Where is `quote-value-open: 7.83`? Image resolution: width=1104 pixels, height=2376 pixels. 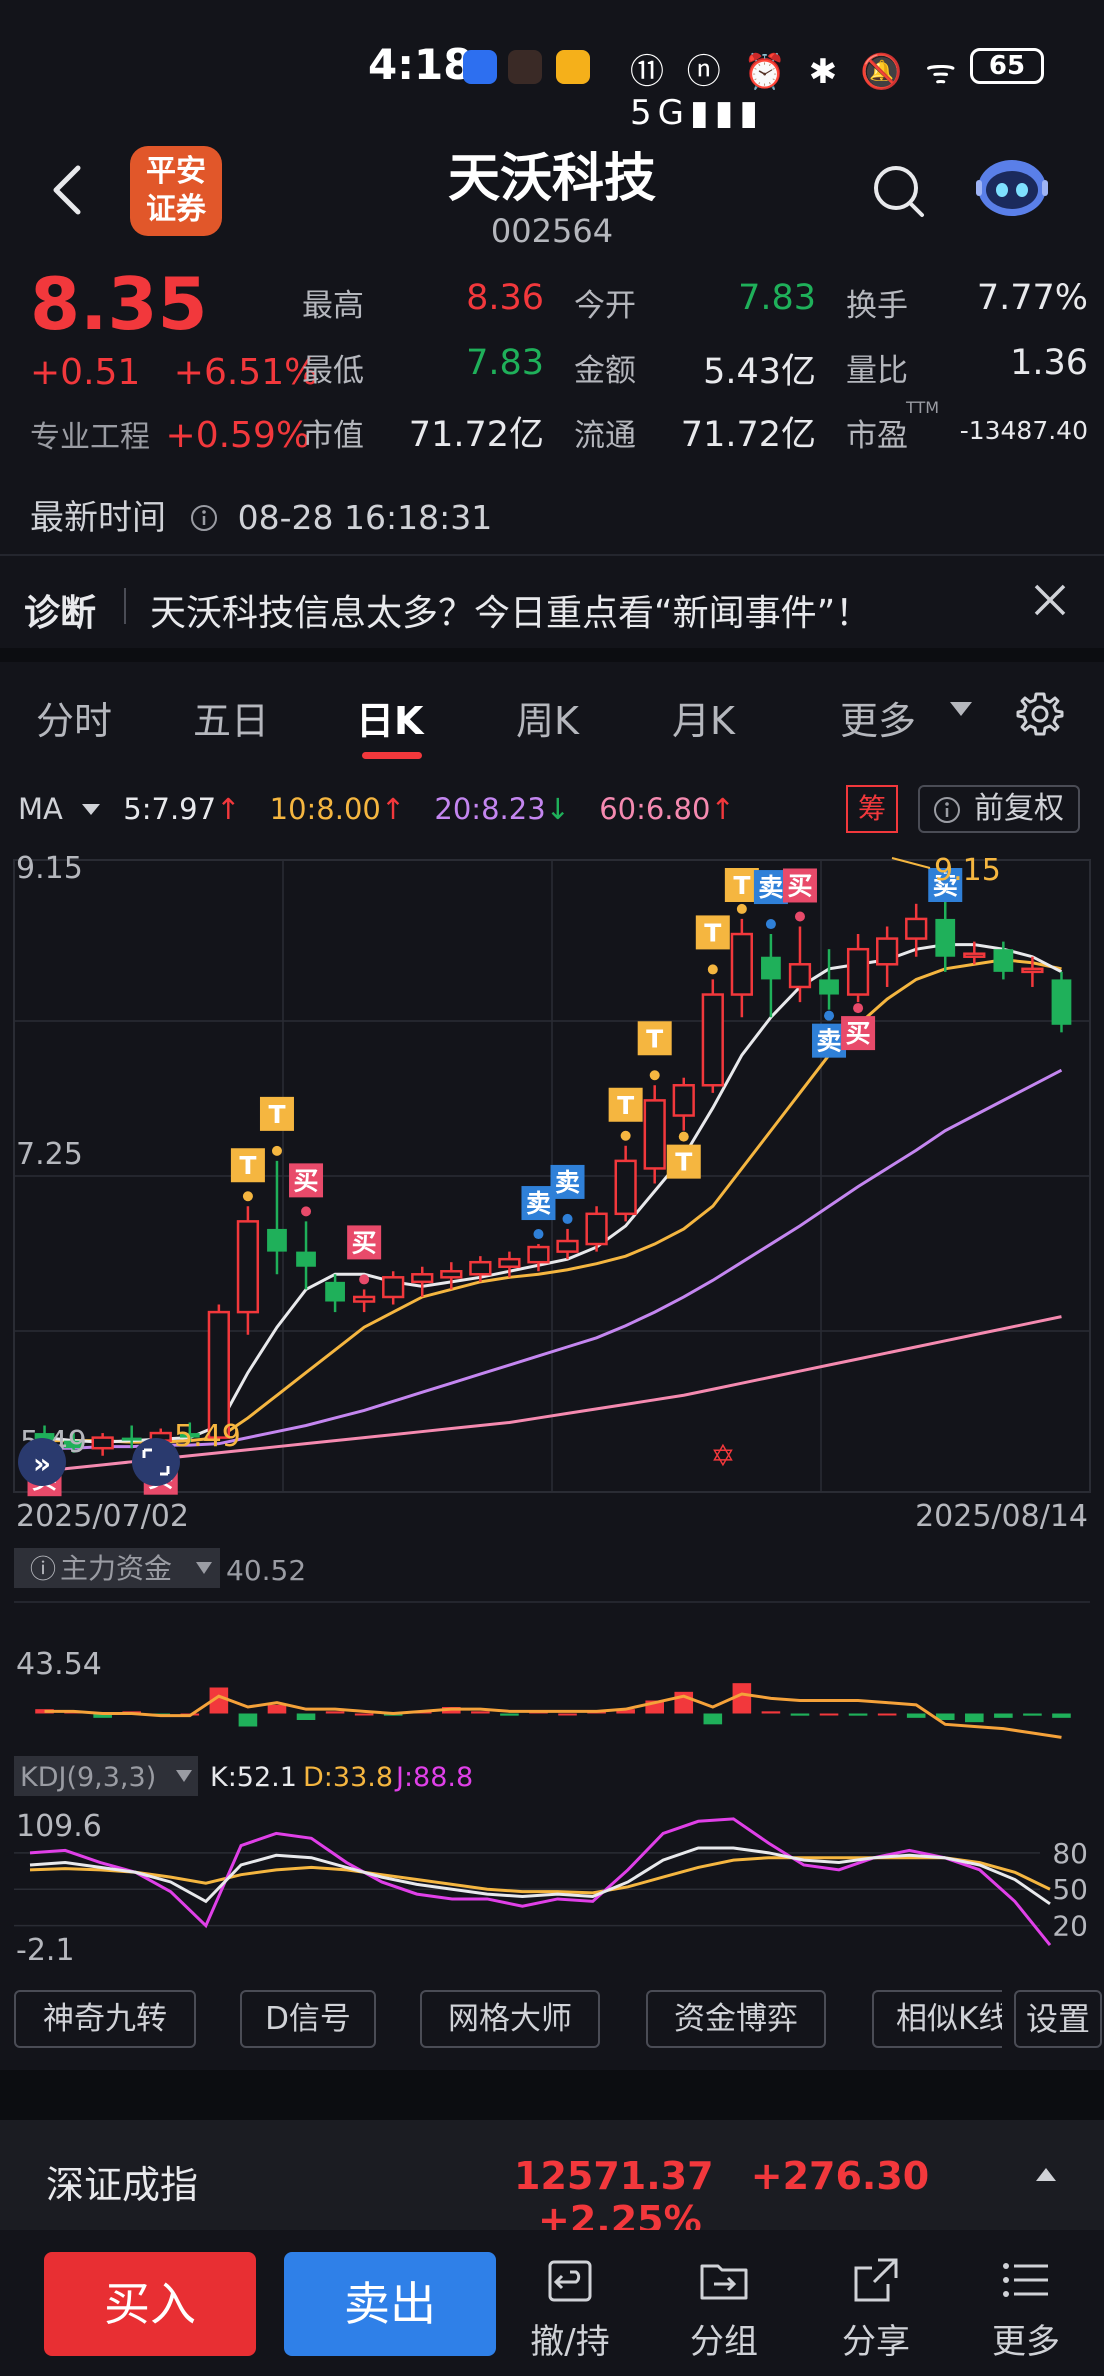 quote-value-open: 7.83 is located at coordinates (777, 298).